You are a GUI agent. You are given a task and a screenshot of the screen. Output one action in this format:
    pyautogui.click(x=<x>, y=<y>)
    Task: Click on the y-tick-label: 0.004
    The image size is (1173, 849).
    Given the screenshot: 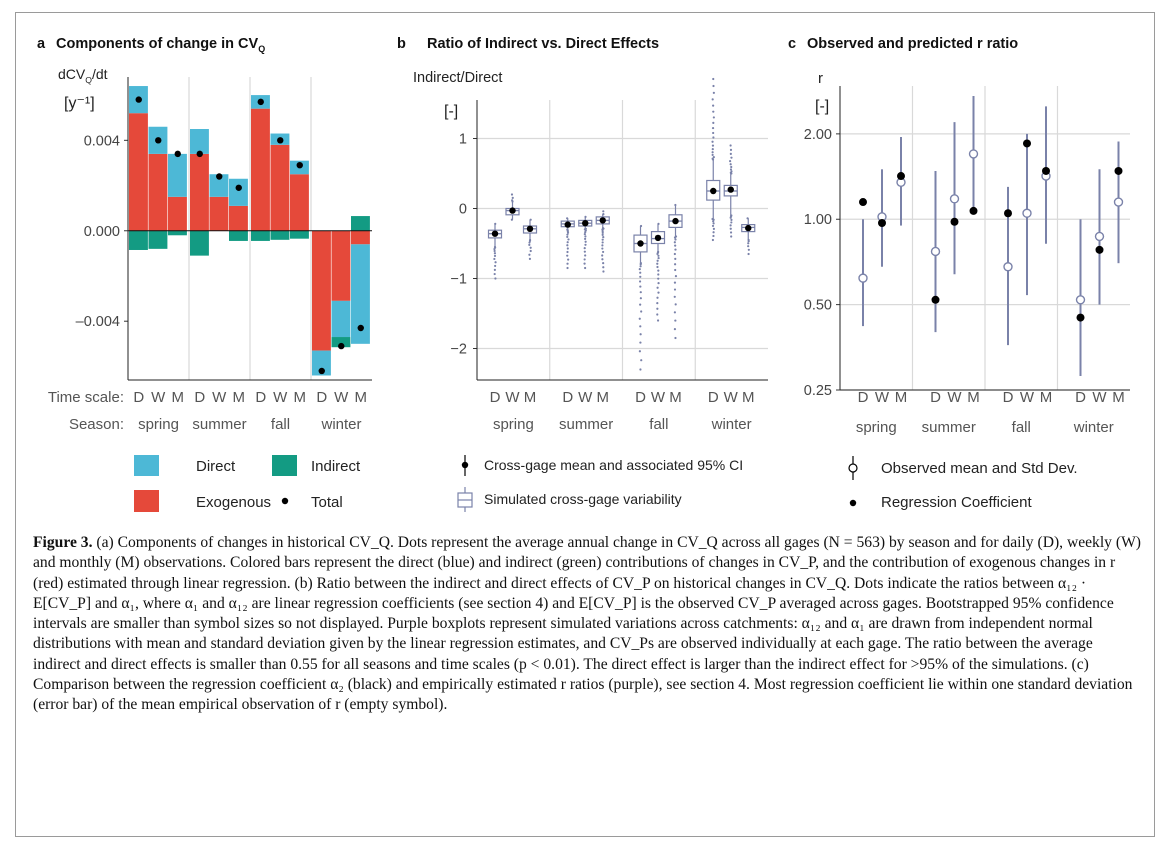 What is the action you would take?
    pyautogui.click(x=102, y=141)
    